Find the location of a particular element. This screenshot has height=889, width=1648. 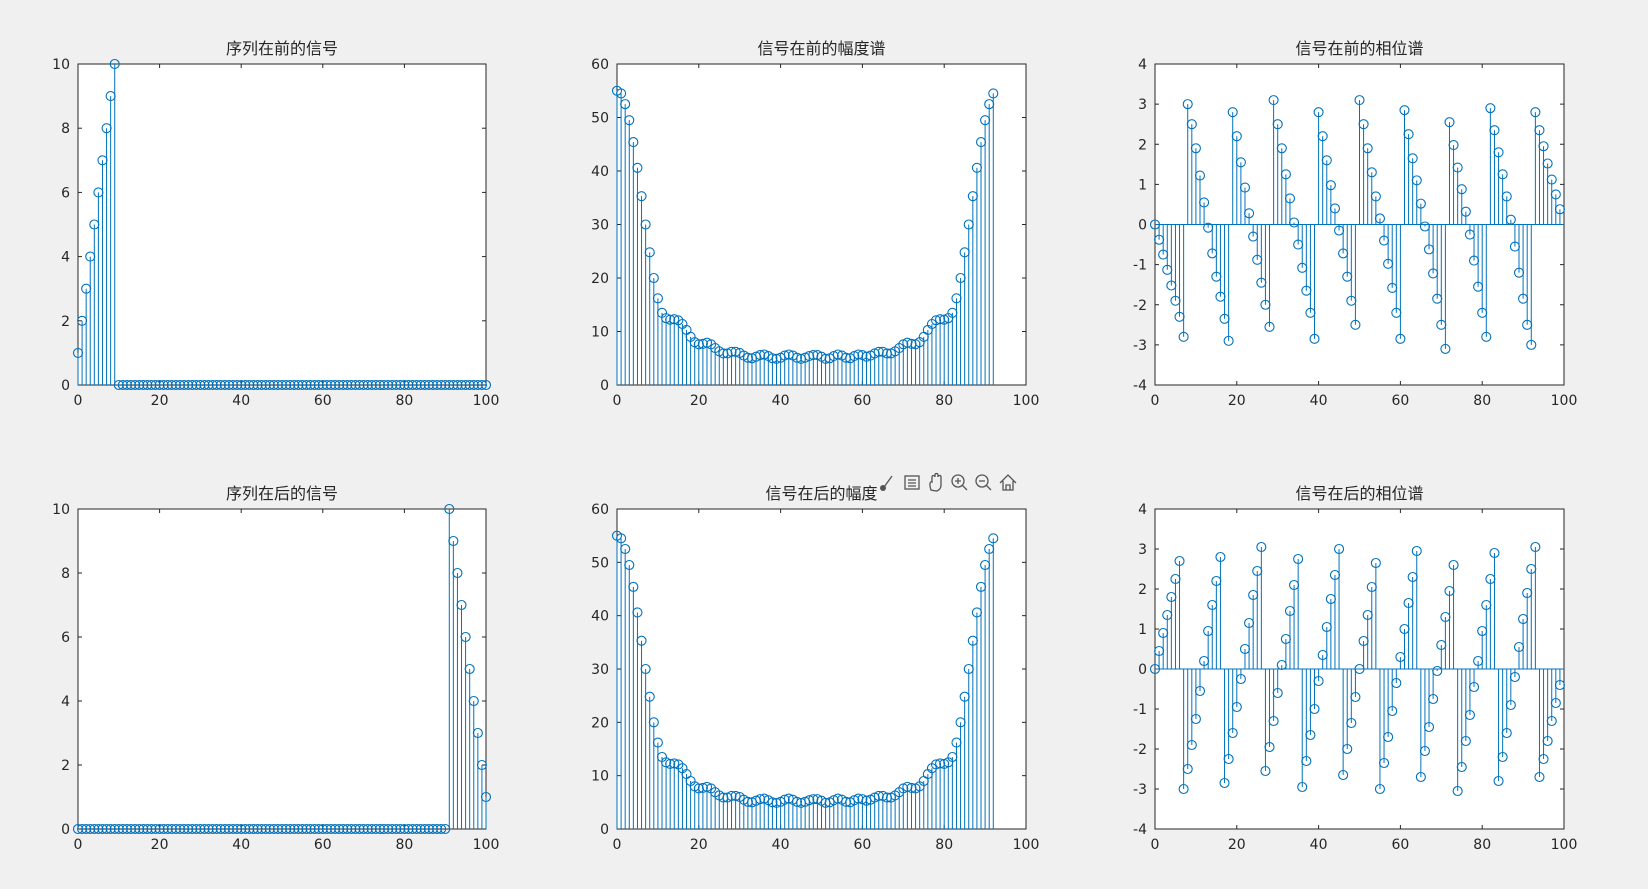

plot-area is located at coordinates (821, 669).